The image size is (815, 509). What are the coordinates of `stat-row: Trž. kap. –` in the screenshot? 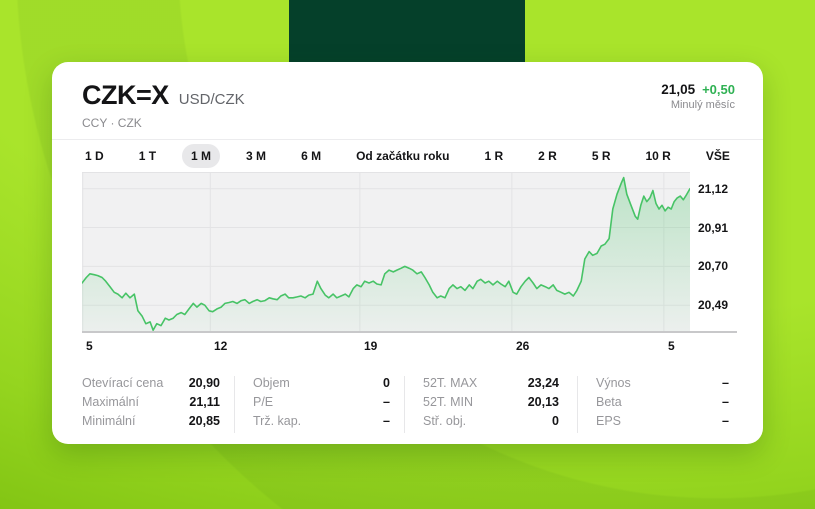 It's located at (321, 423).